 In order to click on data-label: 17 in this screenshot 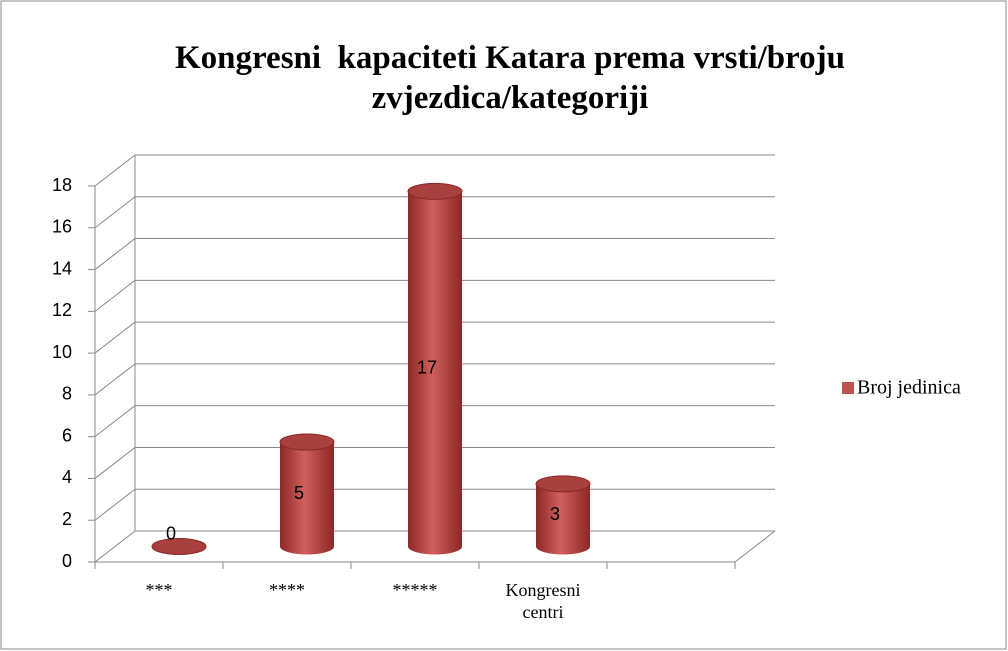, I will do `click(427, 368)`.